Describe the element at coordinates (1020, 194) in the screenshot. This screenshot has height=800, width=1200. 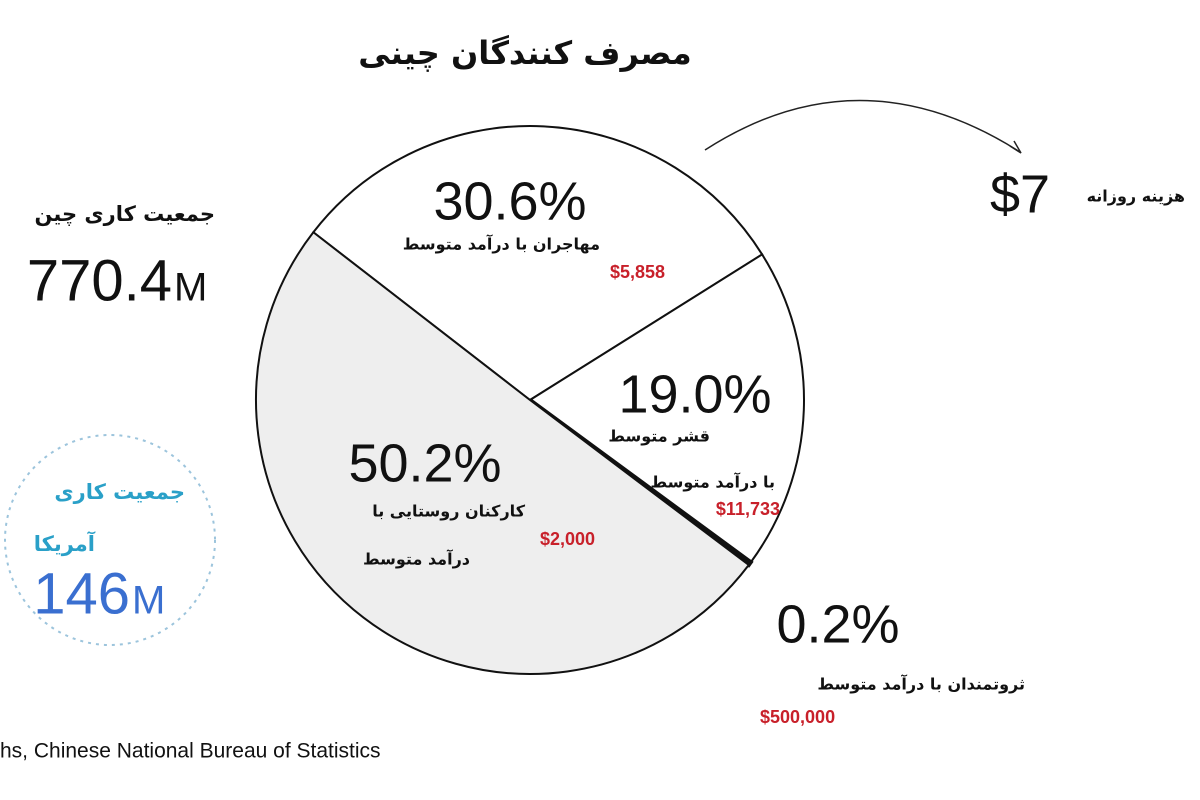
I see `daily-value: $7` at that location.